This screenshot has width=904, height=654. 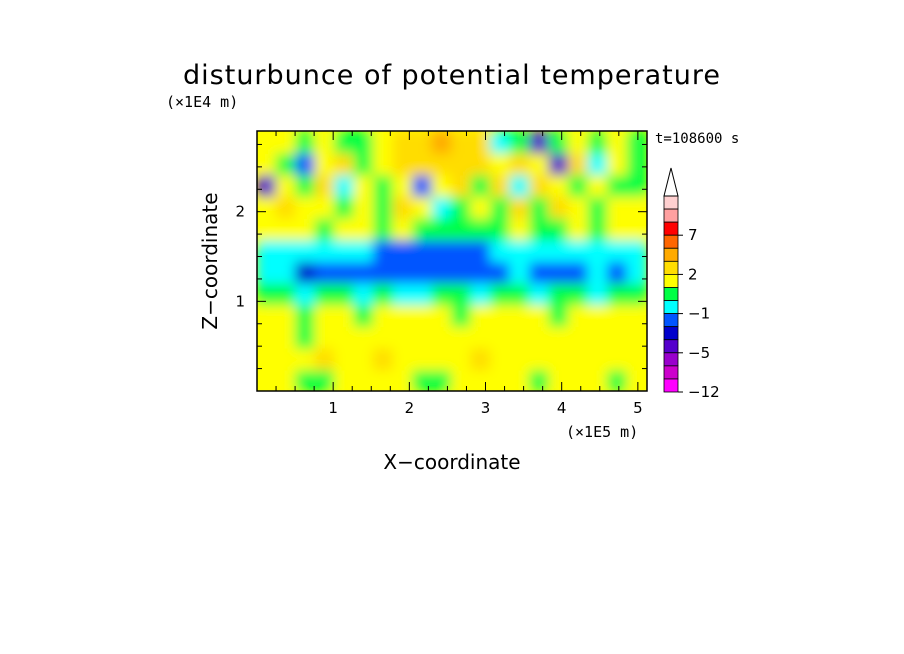 I want to click on x-tick-label: 5, so click(x=638, y=408).